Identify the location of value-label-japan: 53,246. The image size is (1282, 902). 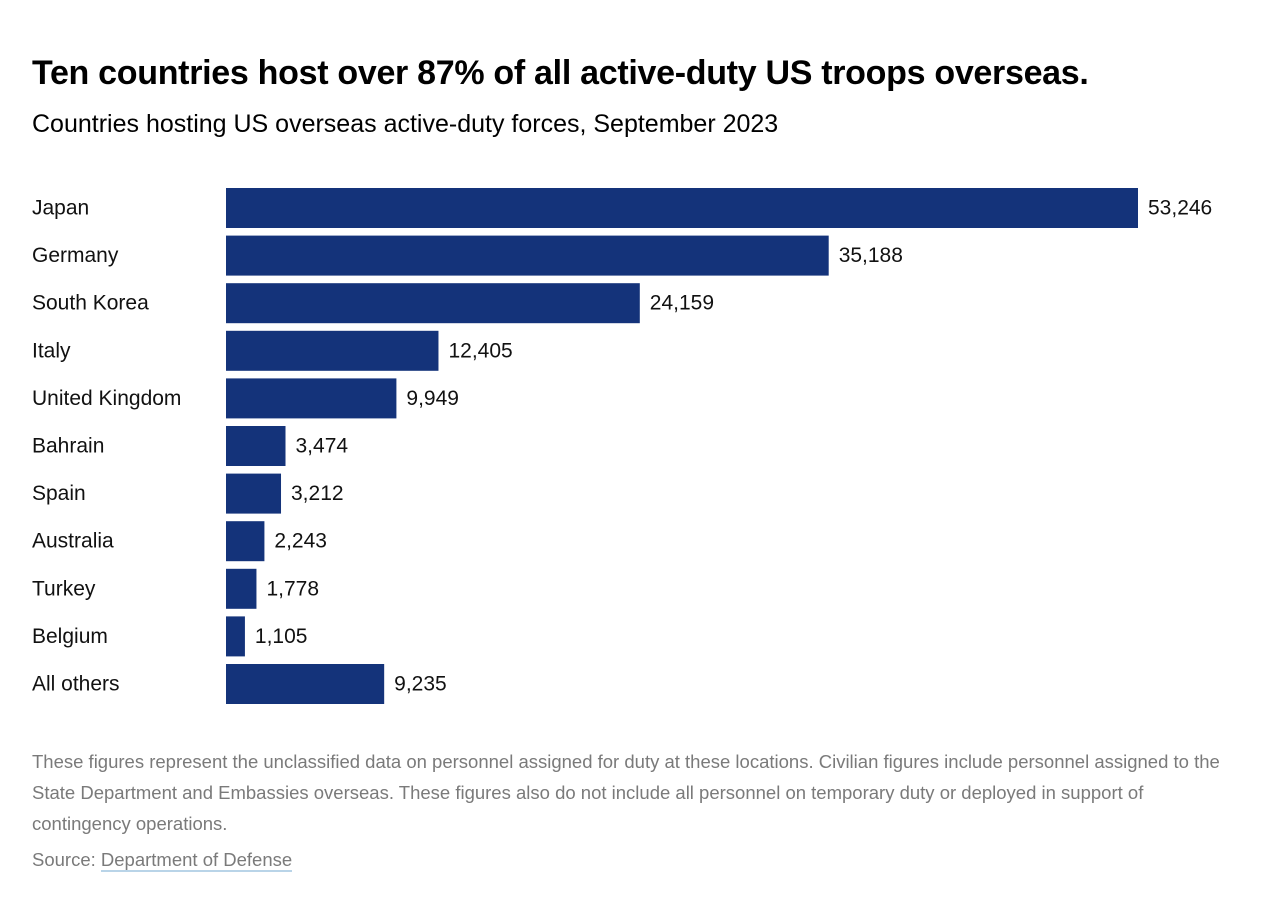
(1180, 208).